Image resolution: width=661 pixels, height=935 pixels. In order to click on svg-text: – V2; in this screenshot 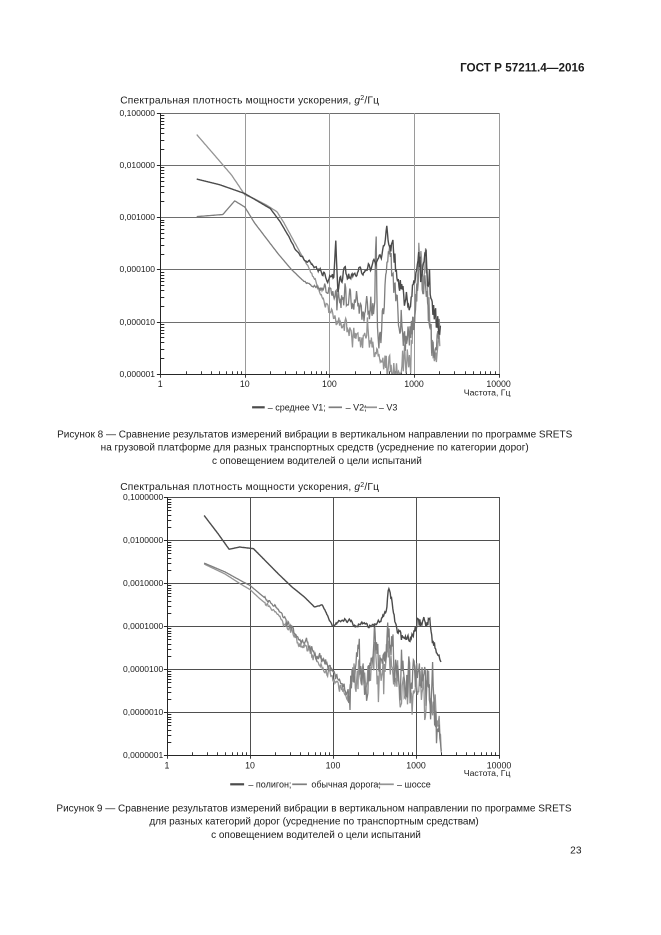, I will do `click(356, 408)`.